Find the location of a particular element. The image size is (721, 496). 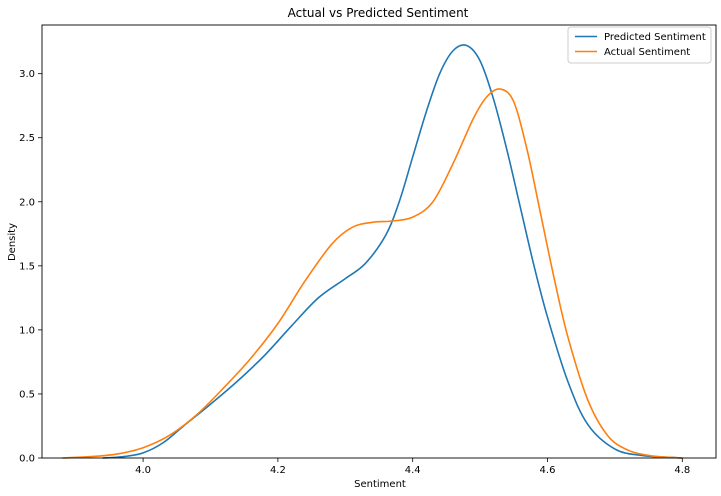

x-tick-label: 4.6 is located at coordinates (548, 470).